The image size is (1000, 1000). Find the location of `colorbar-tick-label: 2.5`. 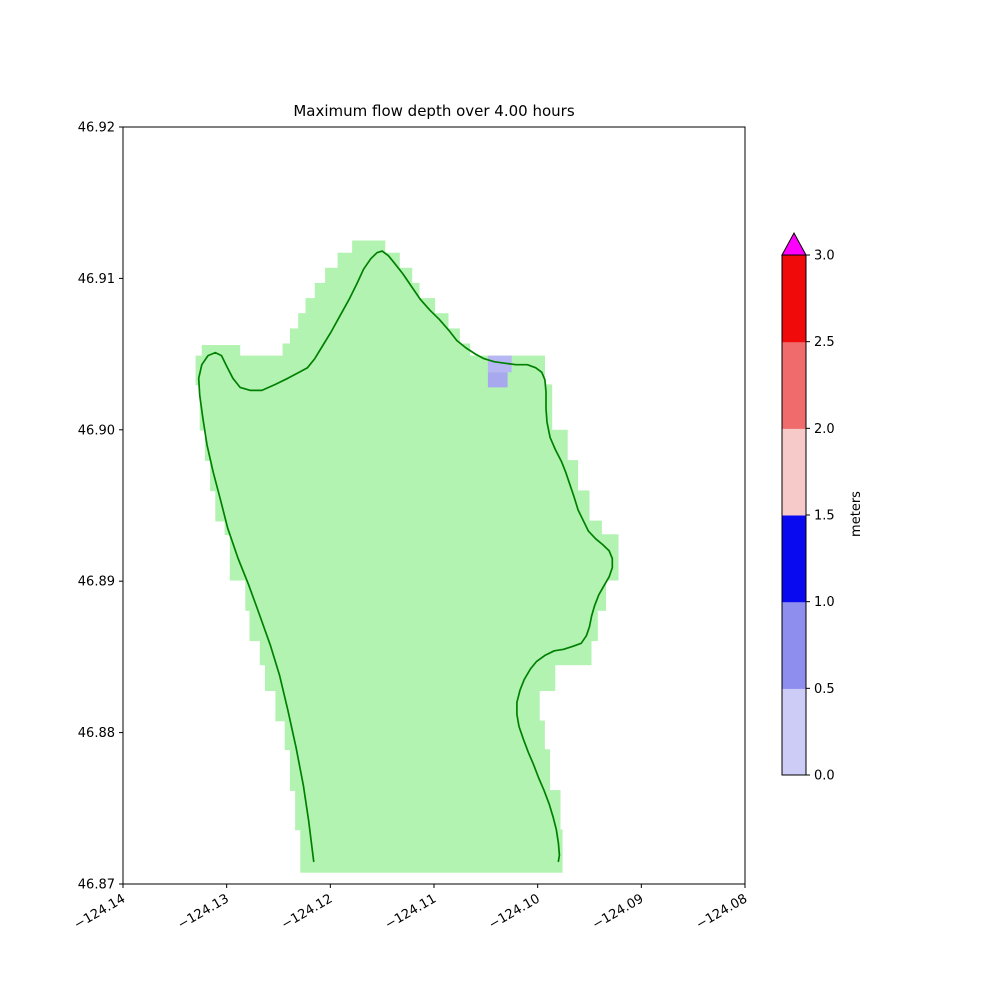

colorbar-tick-label: 2.5 is located at coordinates (824, 342).